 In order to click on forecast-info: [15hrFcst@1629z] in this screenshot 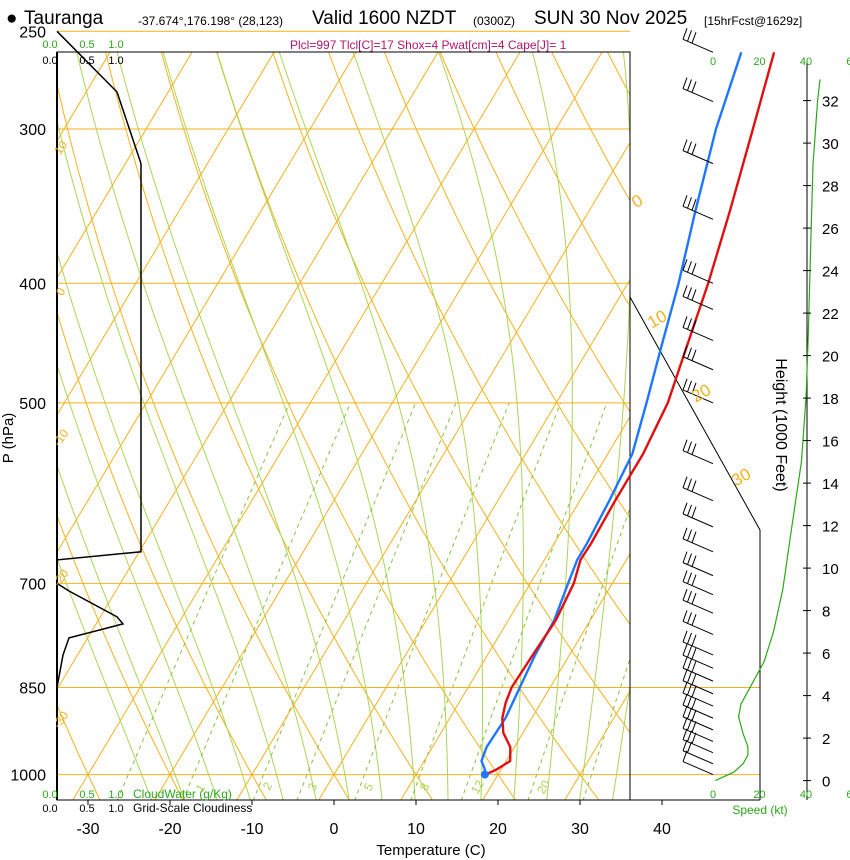, I will do `click(753, 21)`.